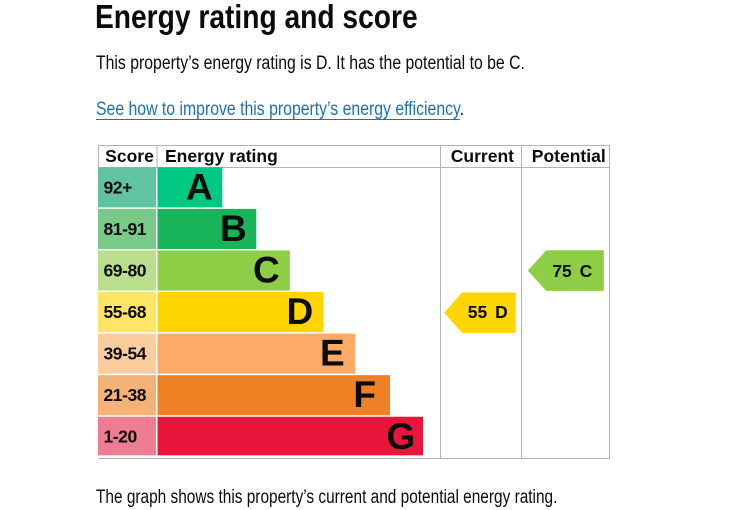 The width and height of the screenshot is (738, 510). What do you see at coordinates (266, 270) in the screenshot?
I see `svg-text: C` at bounding box center [266, 270].